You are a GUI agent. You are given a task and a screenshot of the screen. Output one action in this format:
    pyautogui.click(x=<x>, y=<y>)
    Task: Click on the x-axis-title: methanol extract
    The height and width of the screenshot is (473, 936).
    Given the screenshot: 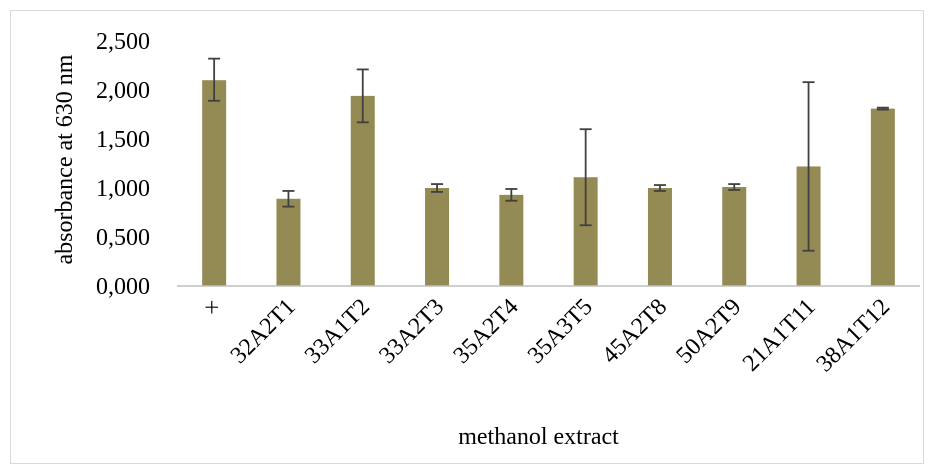 What is the action you would take?
    pyautogui.click(x=538, y=437)
    